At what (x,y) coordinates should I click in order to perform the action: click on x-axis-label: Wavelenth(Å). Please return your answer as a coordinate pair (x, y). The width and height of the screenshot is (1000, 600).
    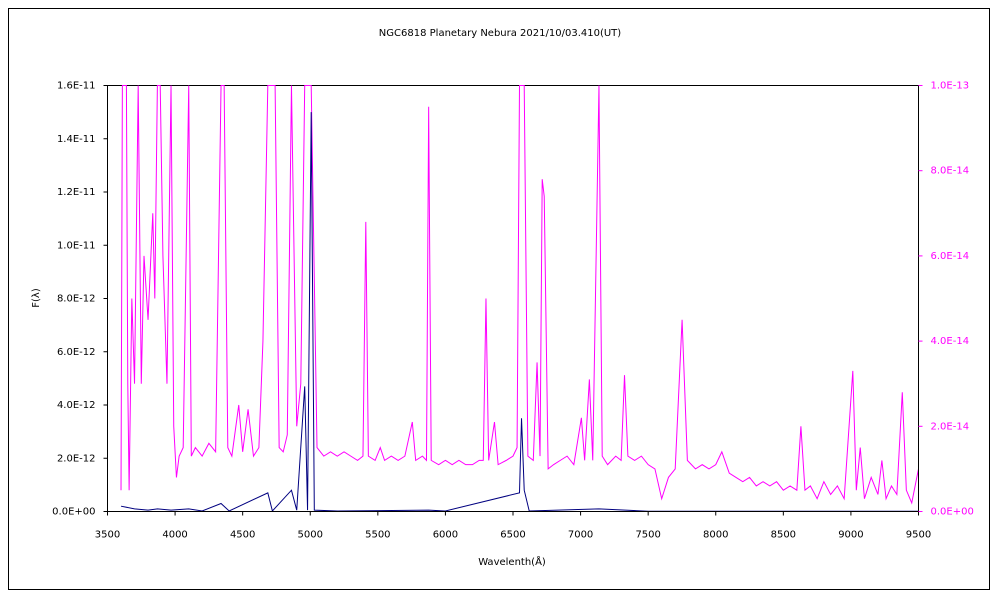
    Looking at the image, I should click on (512, 561).